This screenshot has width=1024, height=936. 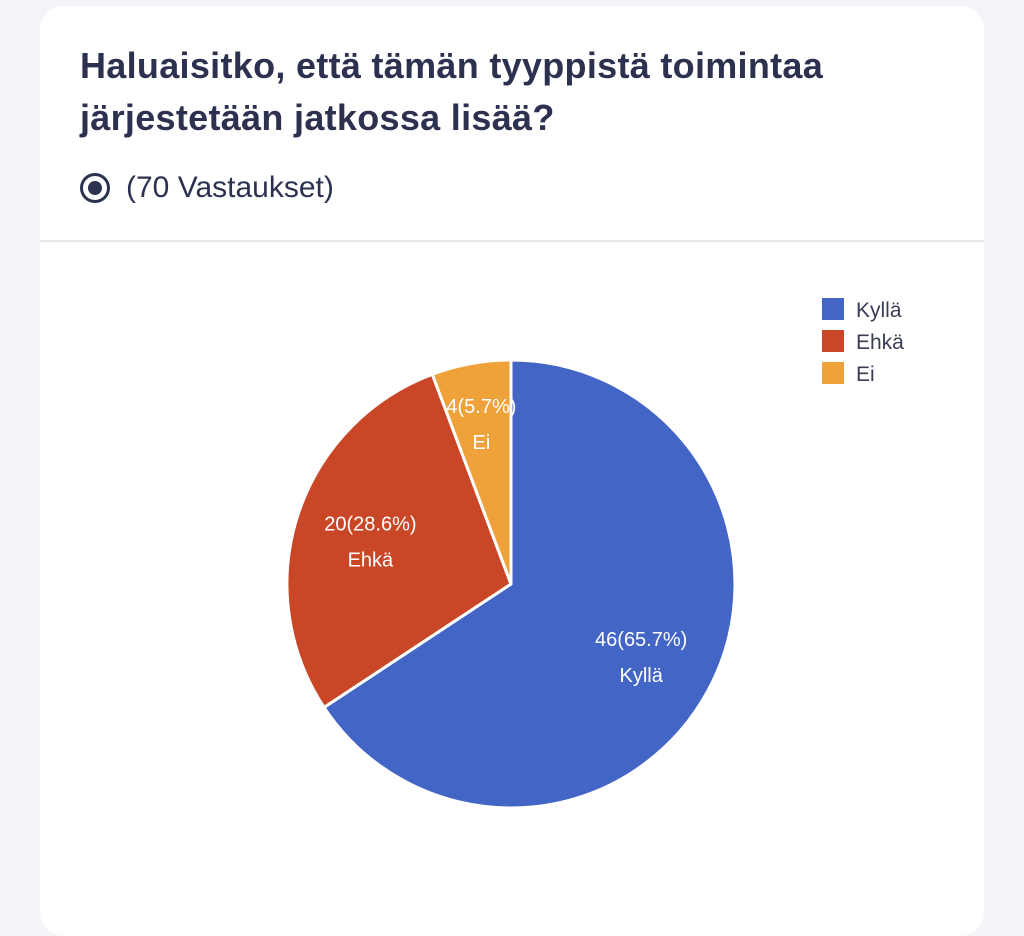 I want to click on slice-value-label-kylla: 46(65.7%), so click(x=641, y=640).